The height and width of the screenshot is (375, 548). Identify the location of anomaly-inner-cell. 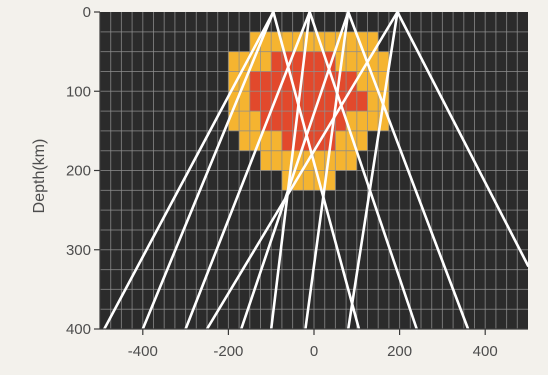
(308, 101).